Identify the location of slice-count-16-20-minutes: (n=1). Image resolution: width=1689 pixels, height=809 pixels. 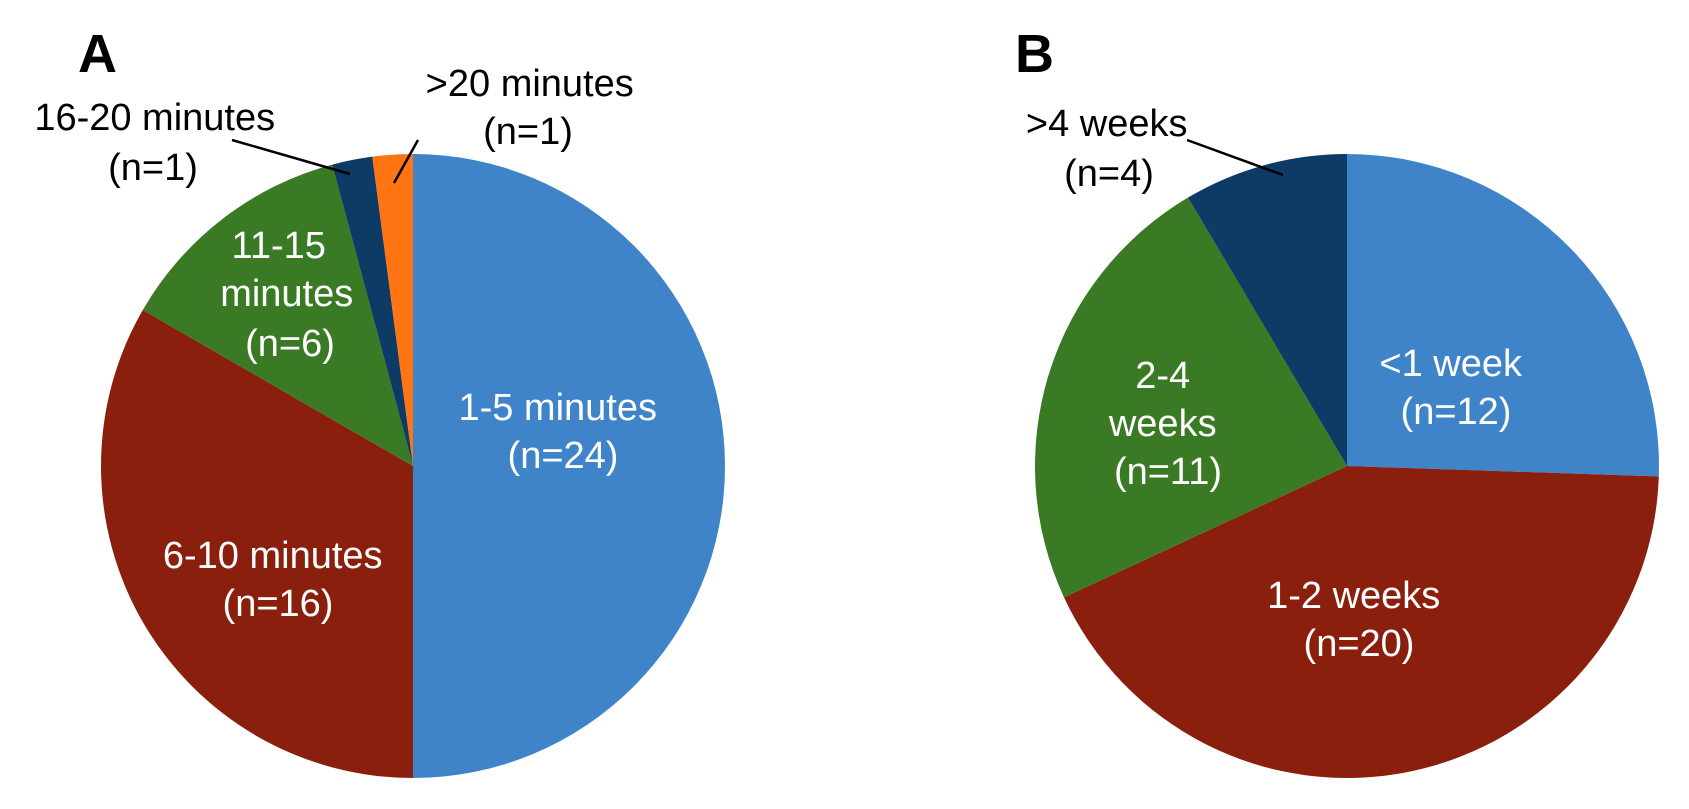
(153, 168).